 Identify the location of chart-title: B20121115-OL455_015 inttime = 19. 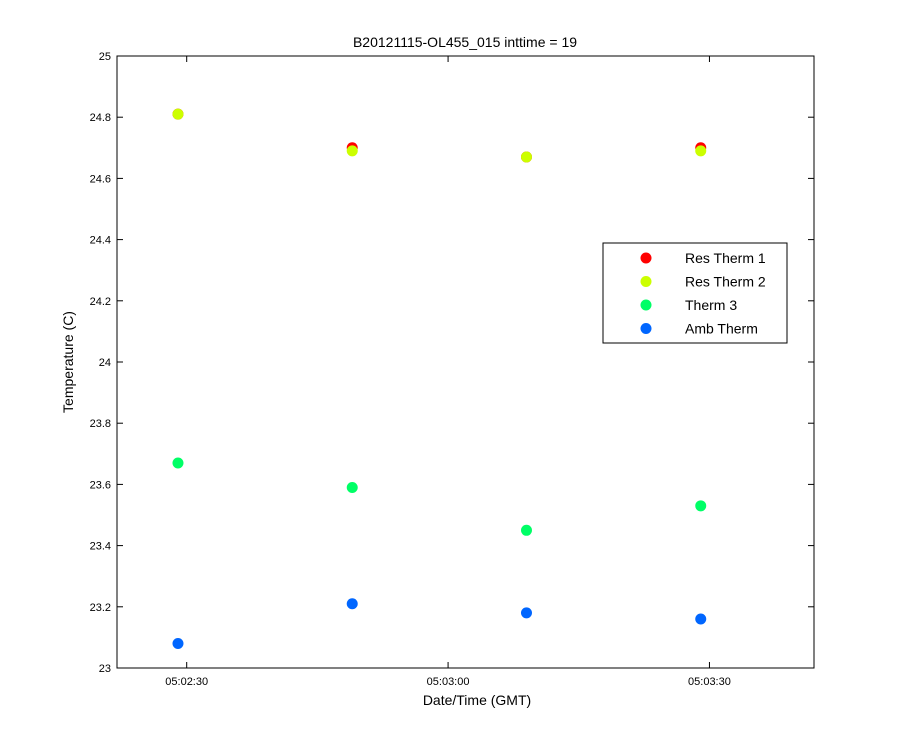
(465, 42).